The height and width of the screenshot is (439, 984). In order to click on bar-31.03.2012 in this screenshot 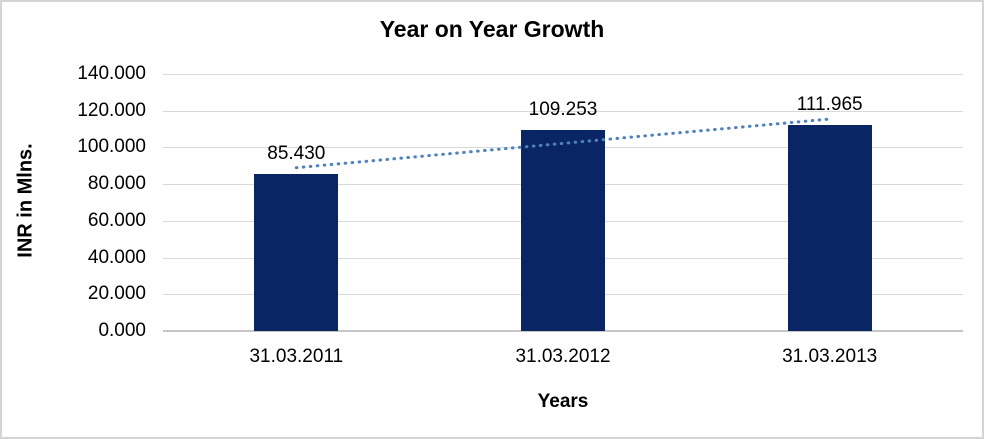, I will do `click(563, 230)`.